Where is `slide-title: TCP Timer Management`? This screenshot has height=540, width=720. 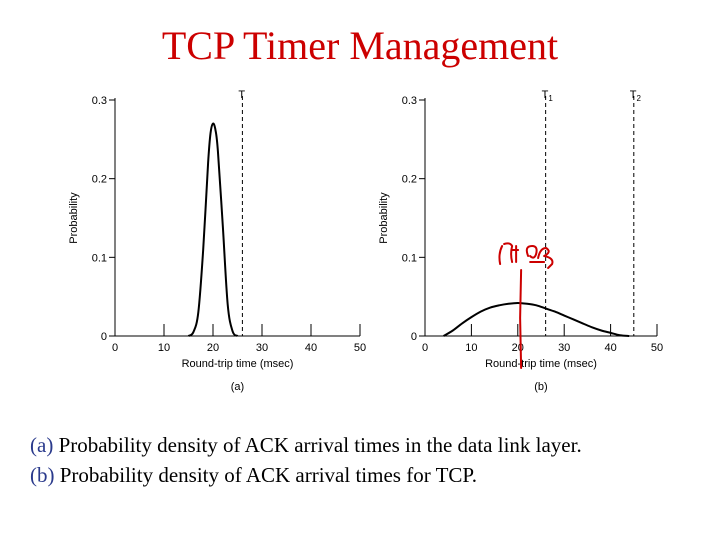 slide-title: TCP Timer Management is located at coordinates (360, 45).